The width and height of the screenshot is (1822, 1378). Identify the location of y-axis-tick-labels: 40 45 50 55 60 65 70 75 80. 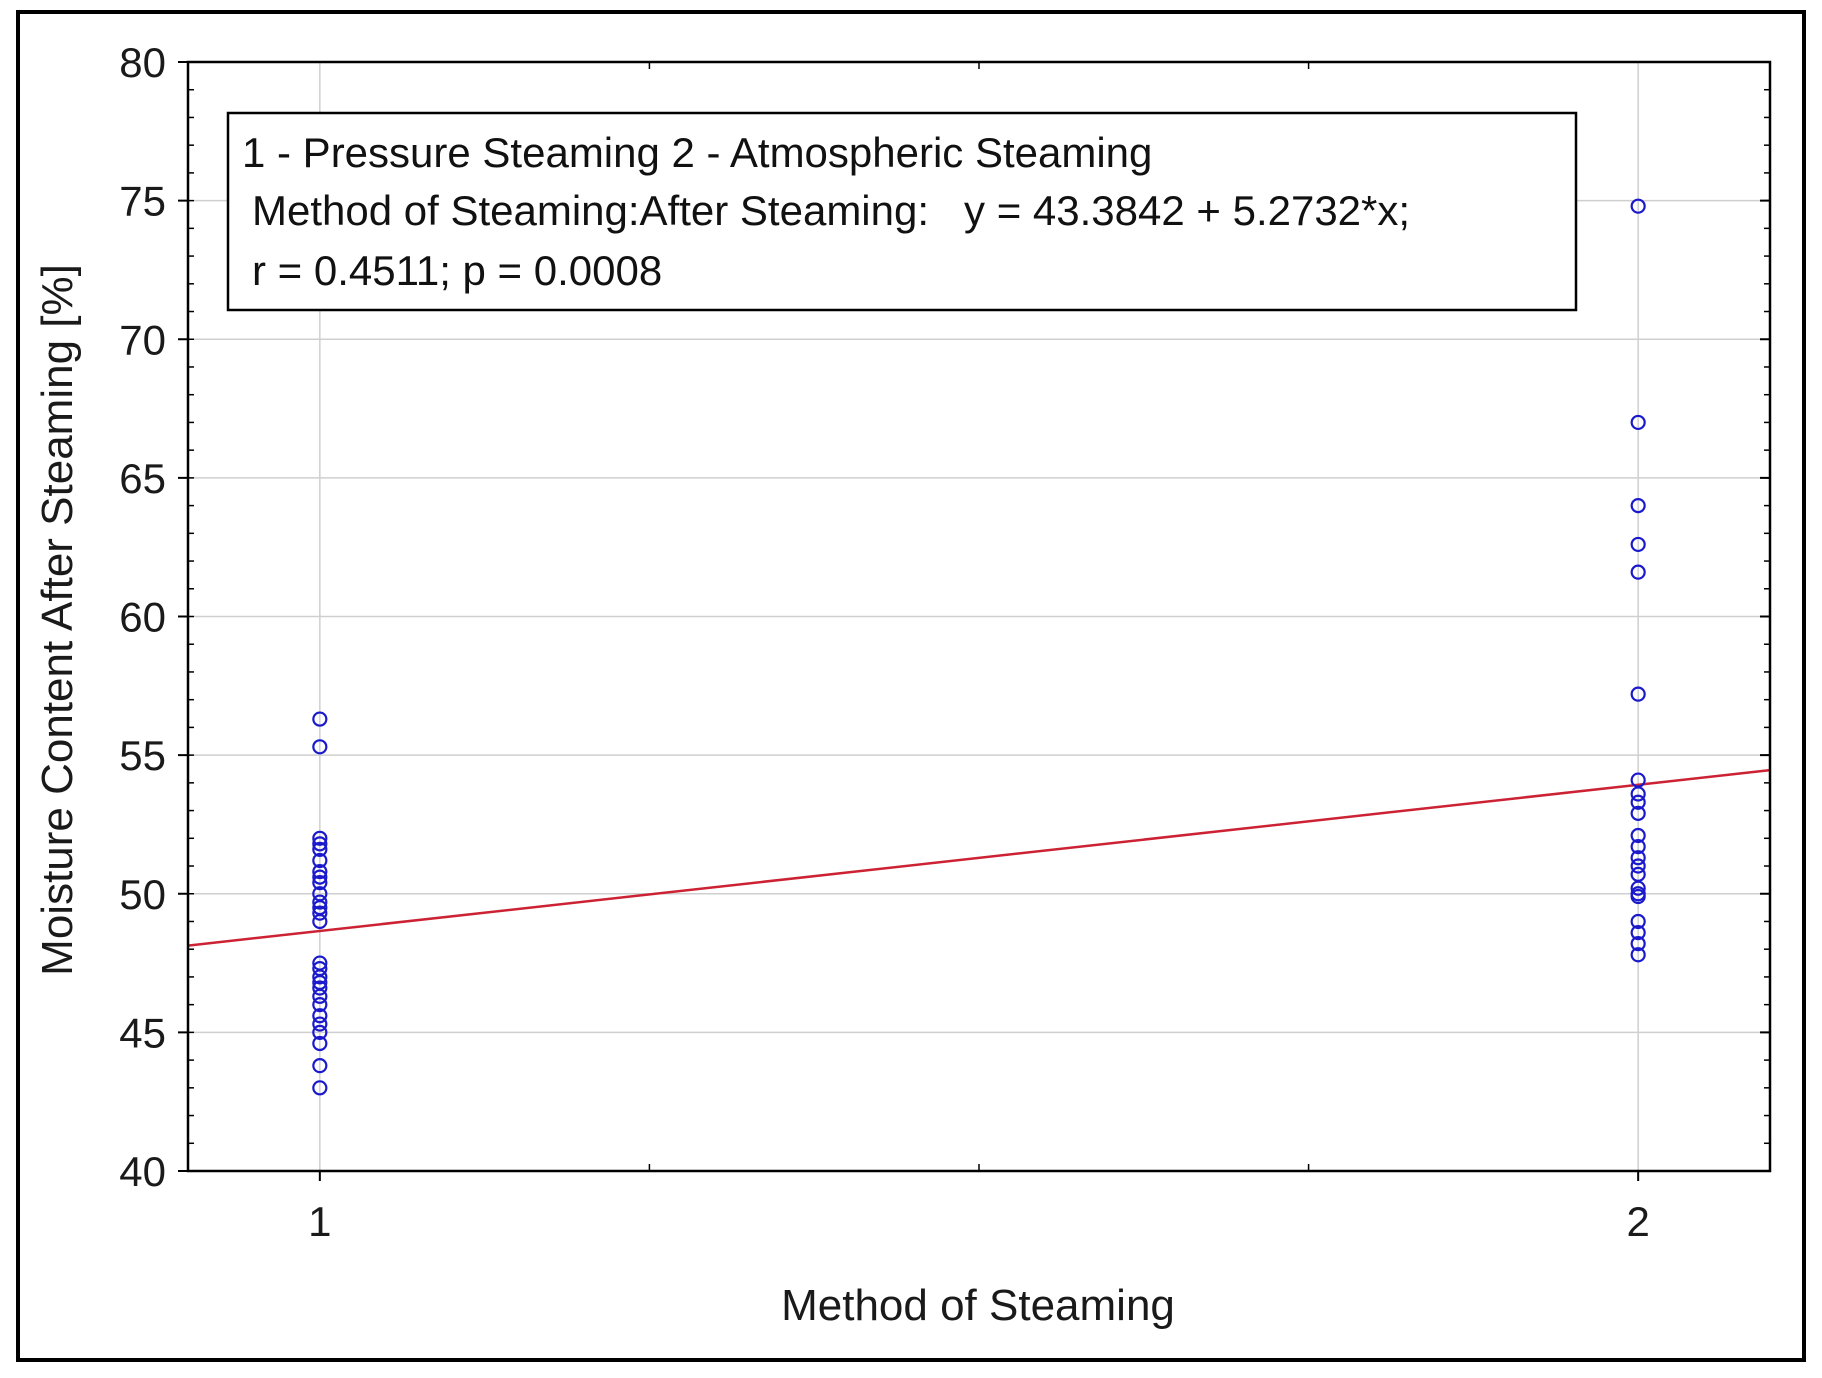
(142, 617).